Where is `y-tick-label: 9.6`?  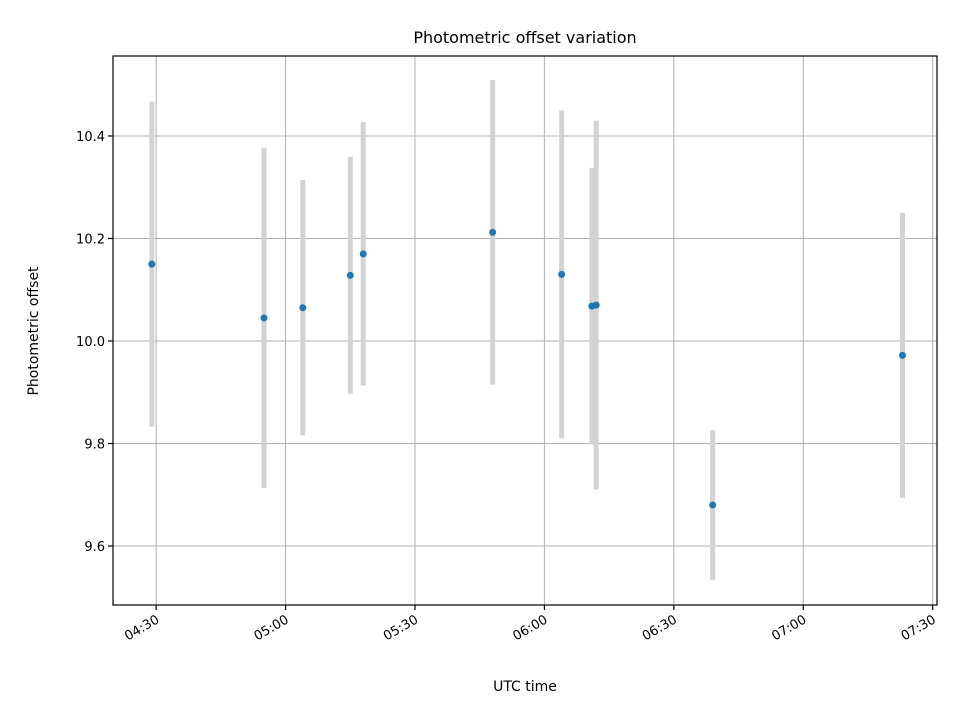
y-tick-label: 9.6 is located at coordinates (94, 547).